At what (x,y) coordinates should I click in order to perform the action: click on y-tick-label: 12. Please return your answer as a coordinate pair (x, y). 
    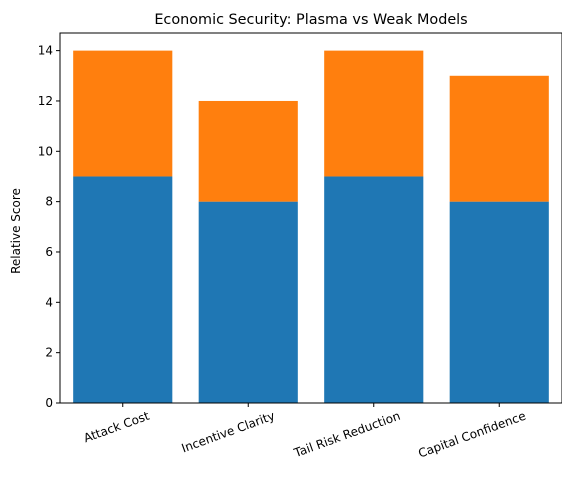
    Looking at the image, I should click on (45, 101).